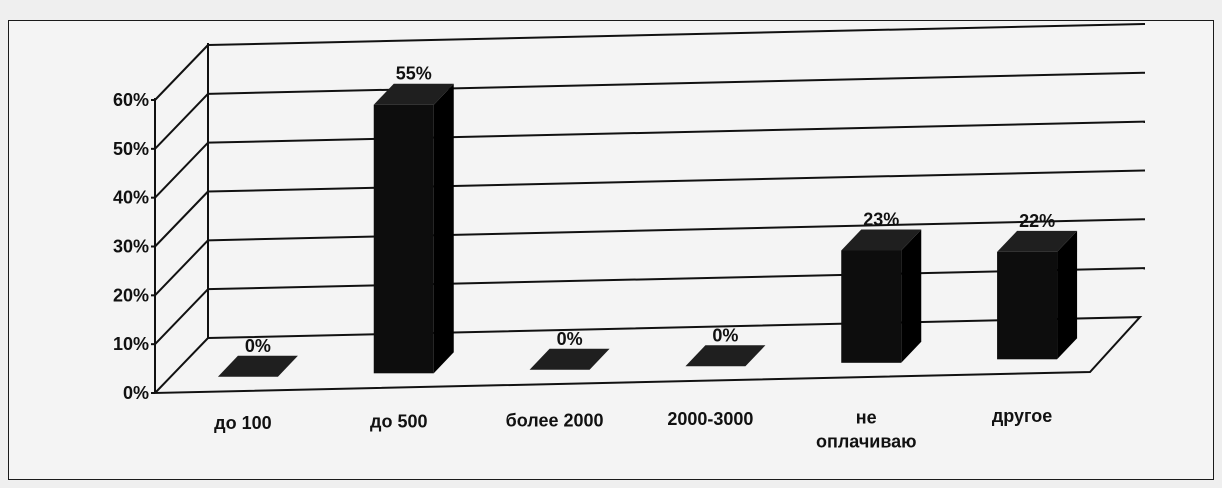  Describe the element at coordinates (647, 355) in the screenshot. I see `floor` at that location.